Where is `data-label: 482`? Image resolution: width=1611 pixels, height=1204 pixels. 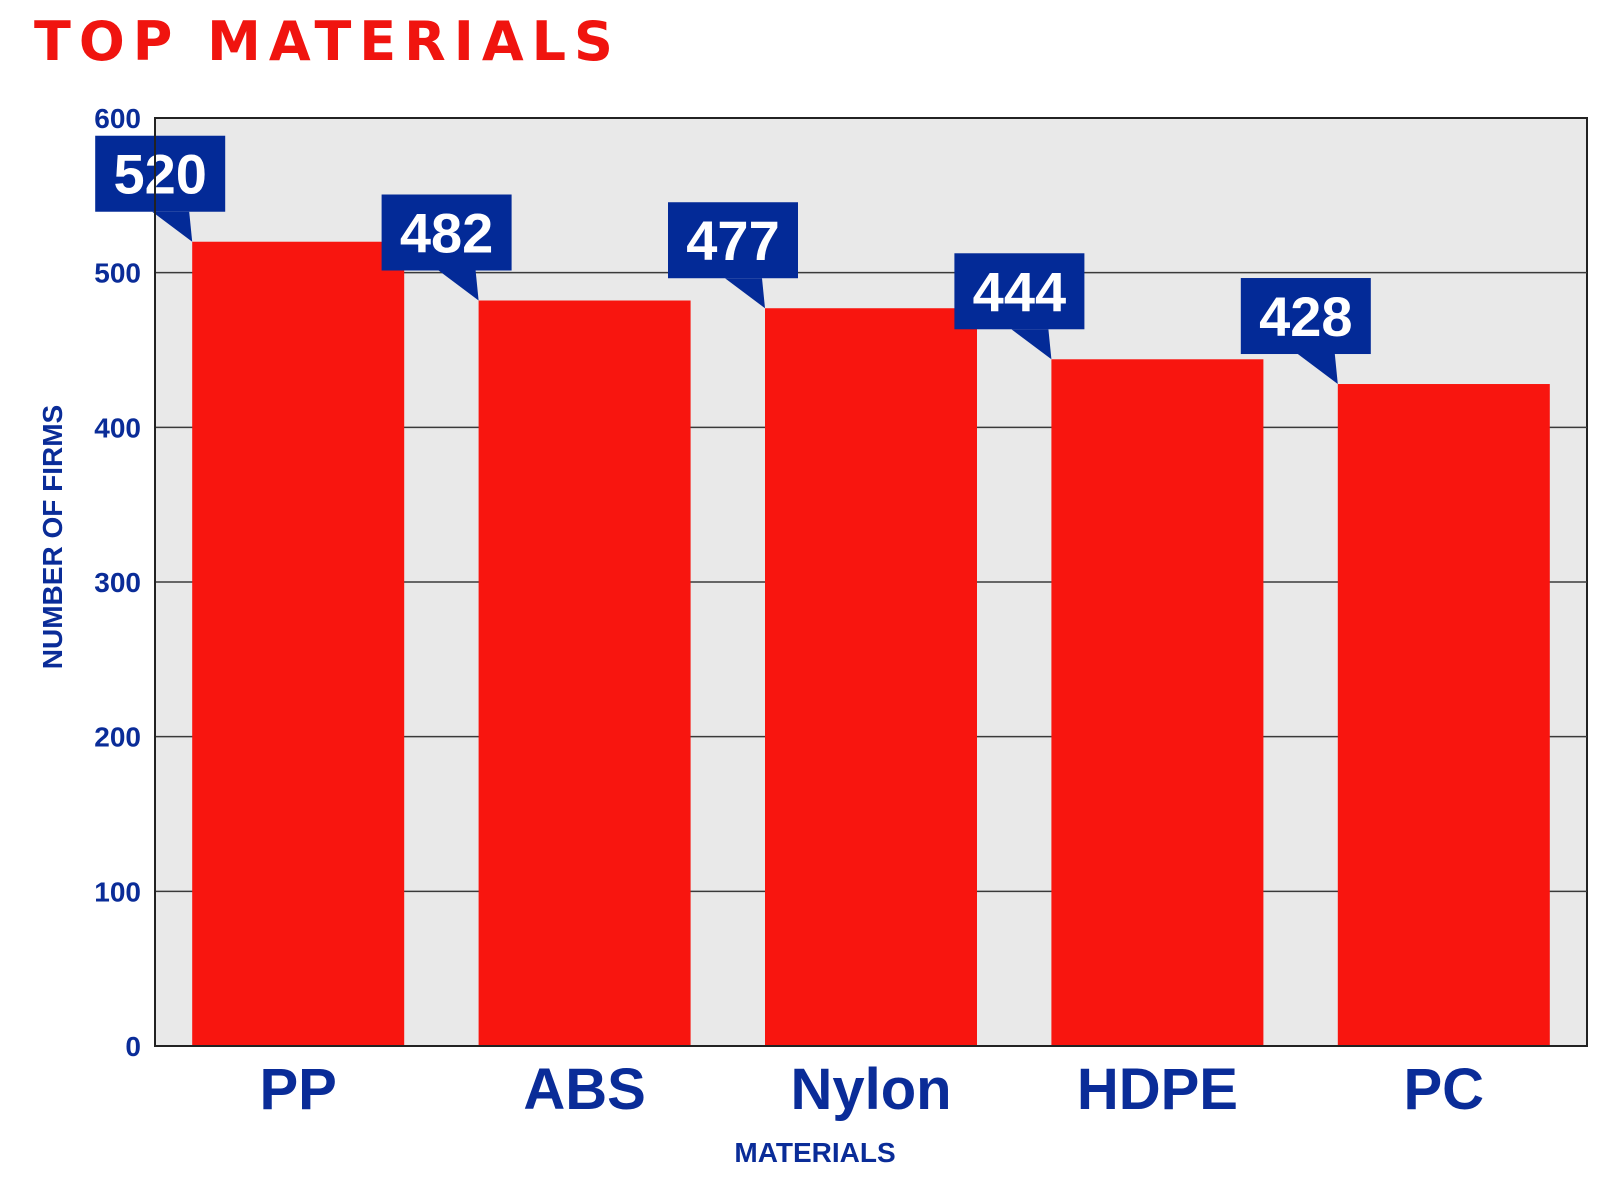 data-label: 482 is located at coordinates (446, 233).